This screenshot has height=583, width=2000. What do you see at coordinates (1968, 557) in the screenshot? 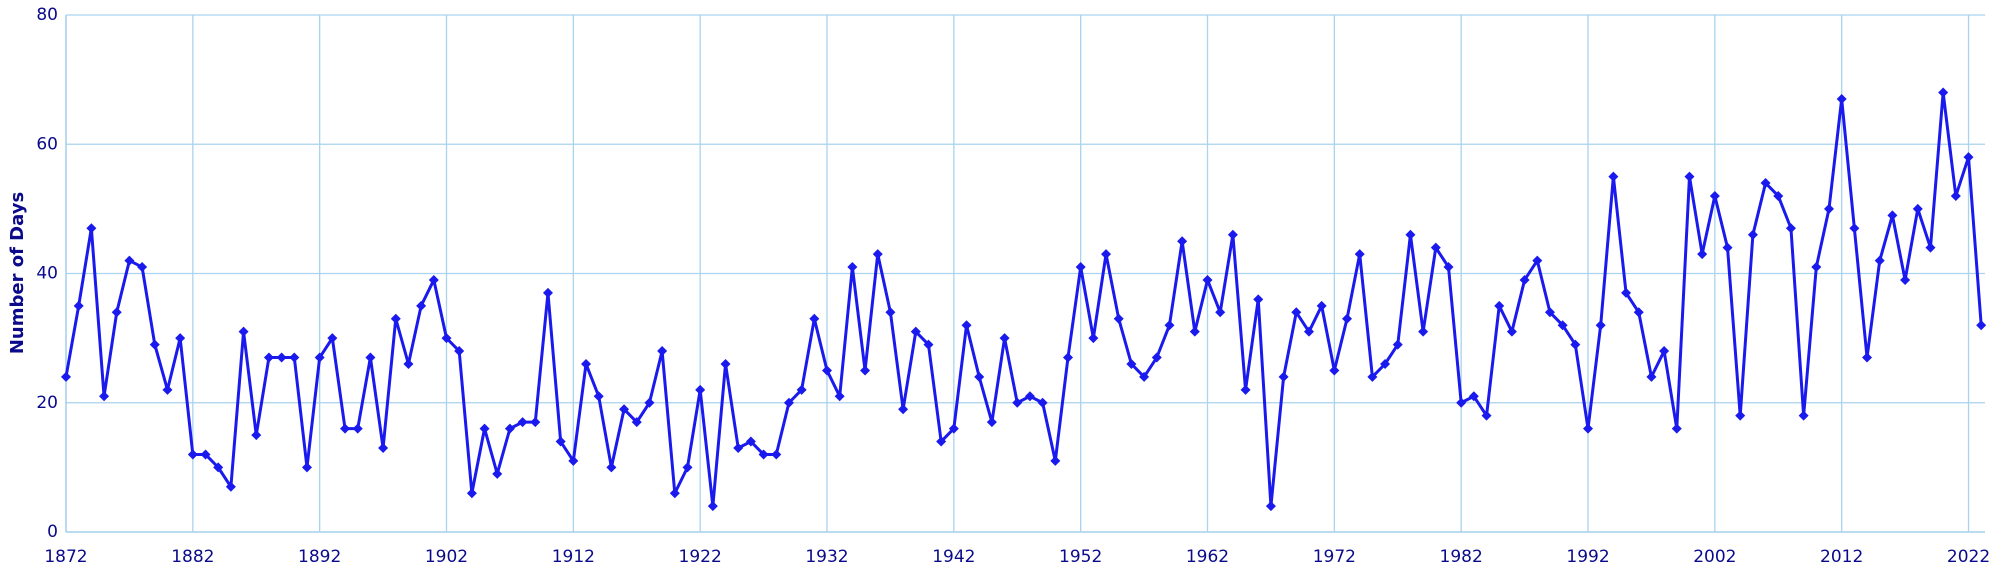
I see `x-tick-label: 2022` at bounding box center [1968, 557].